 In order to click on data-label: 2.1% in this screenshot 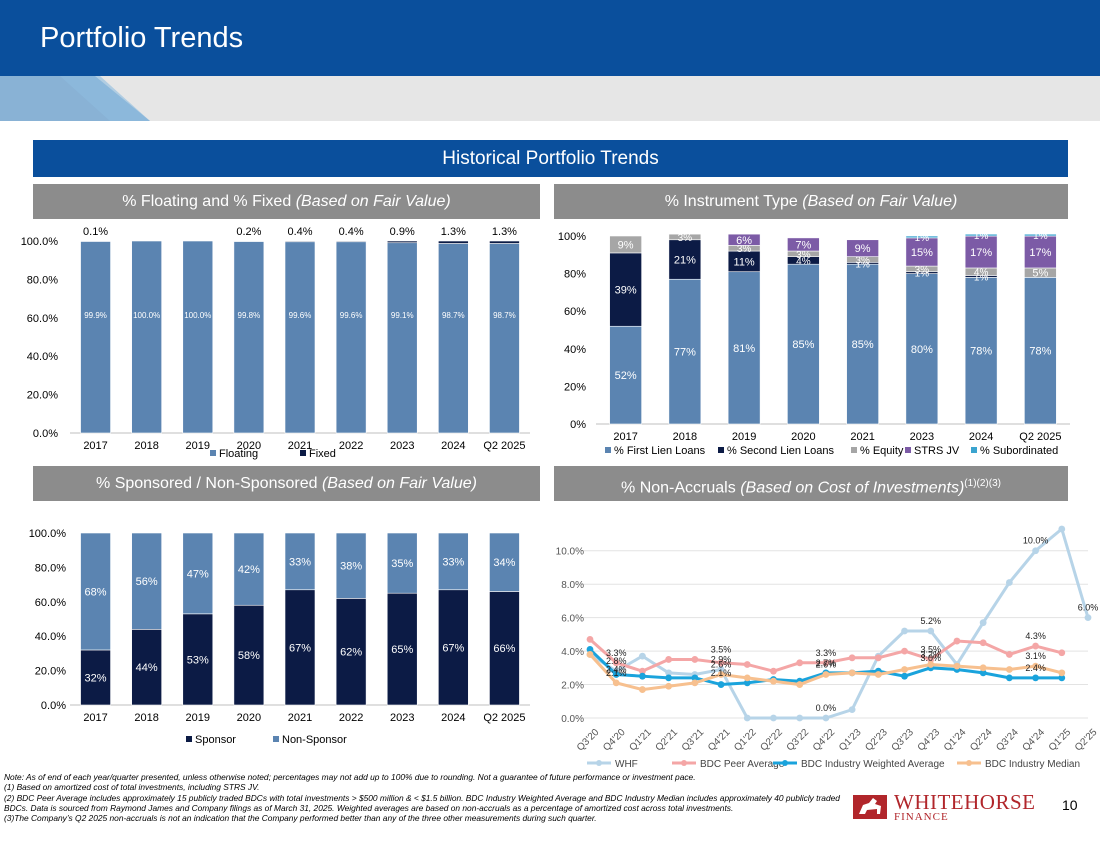, I will do `click(616, 673)`.